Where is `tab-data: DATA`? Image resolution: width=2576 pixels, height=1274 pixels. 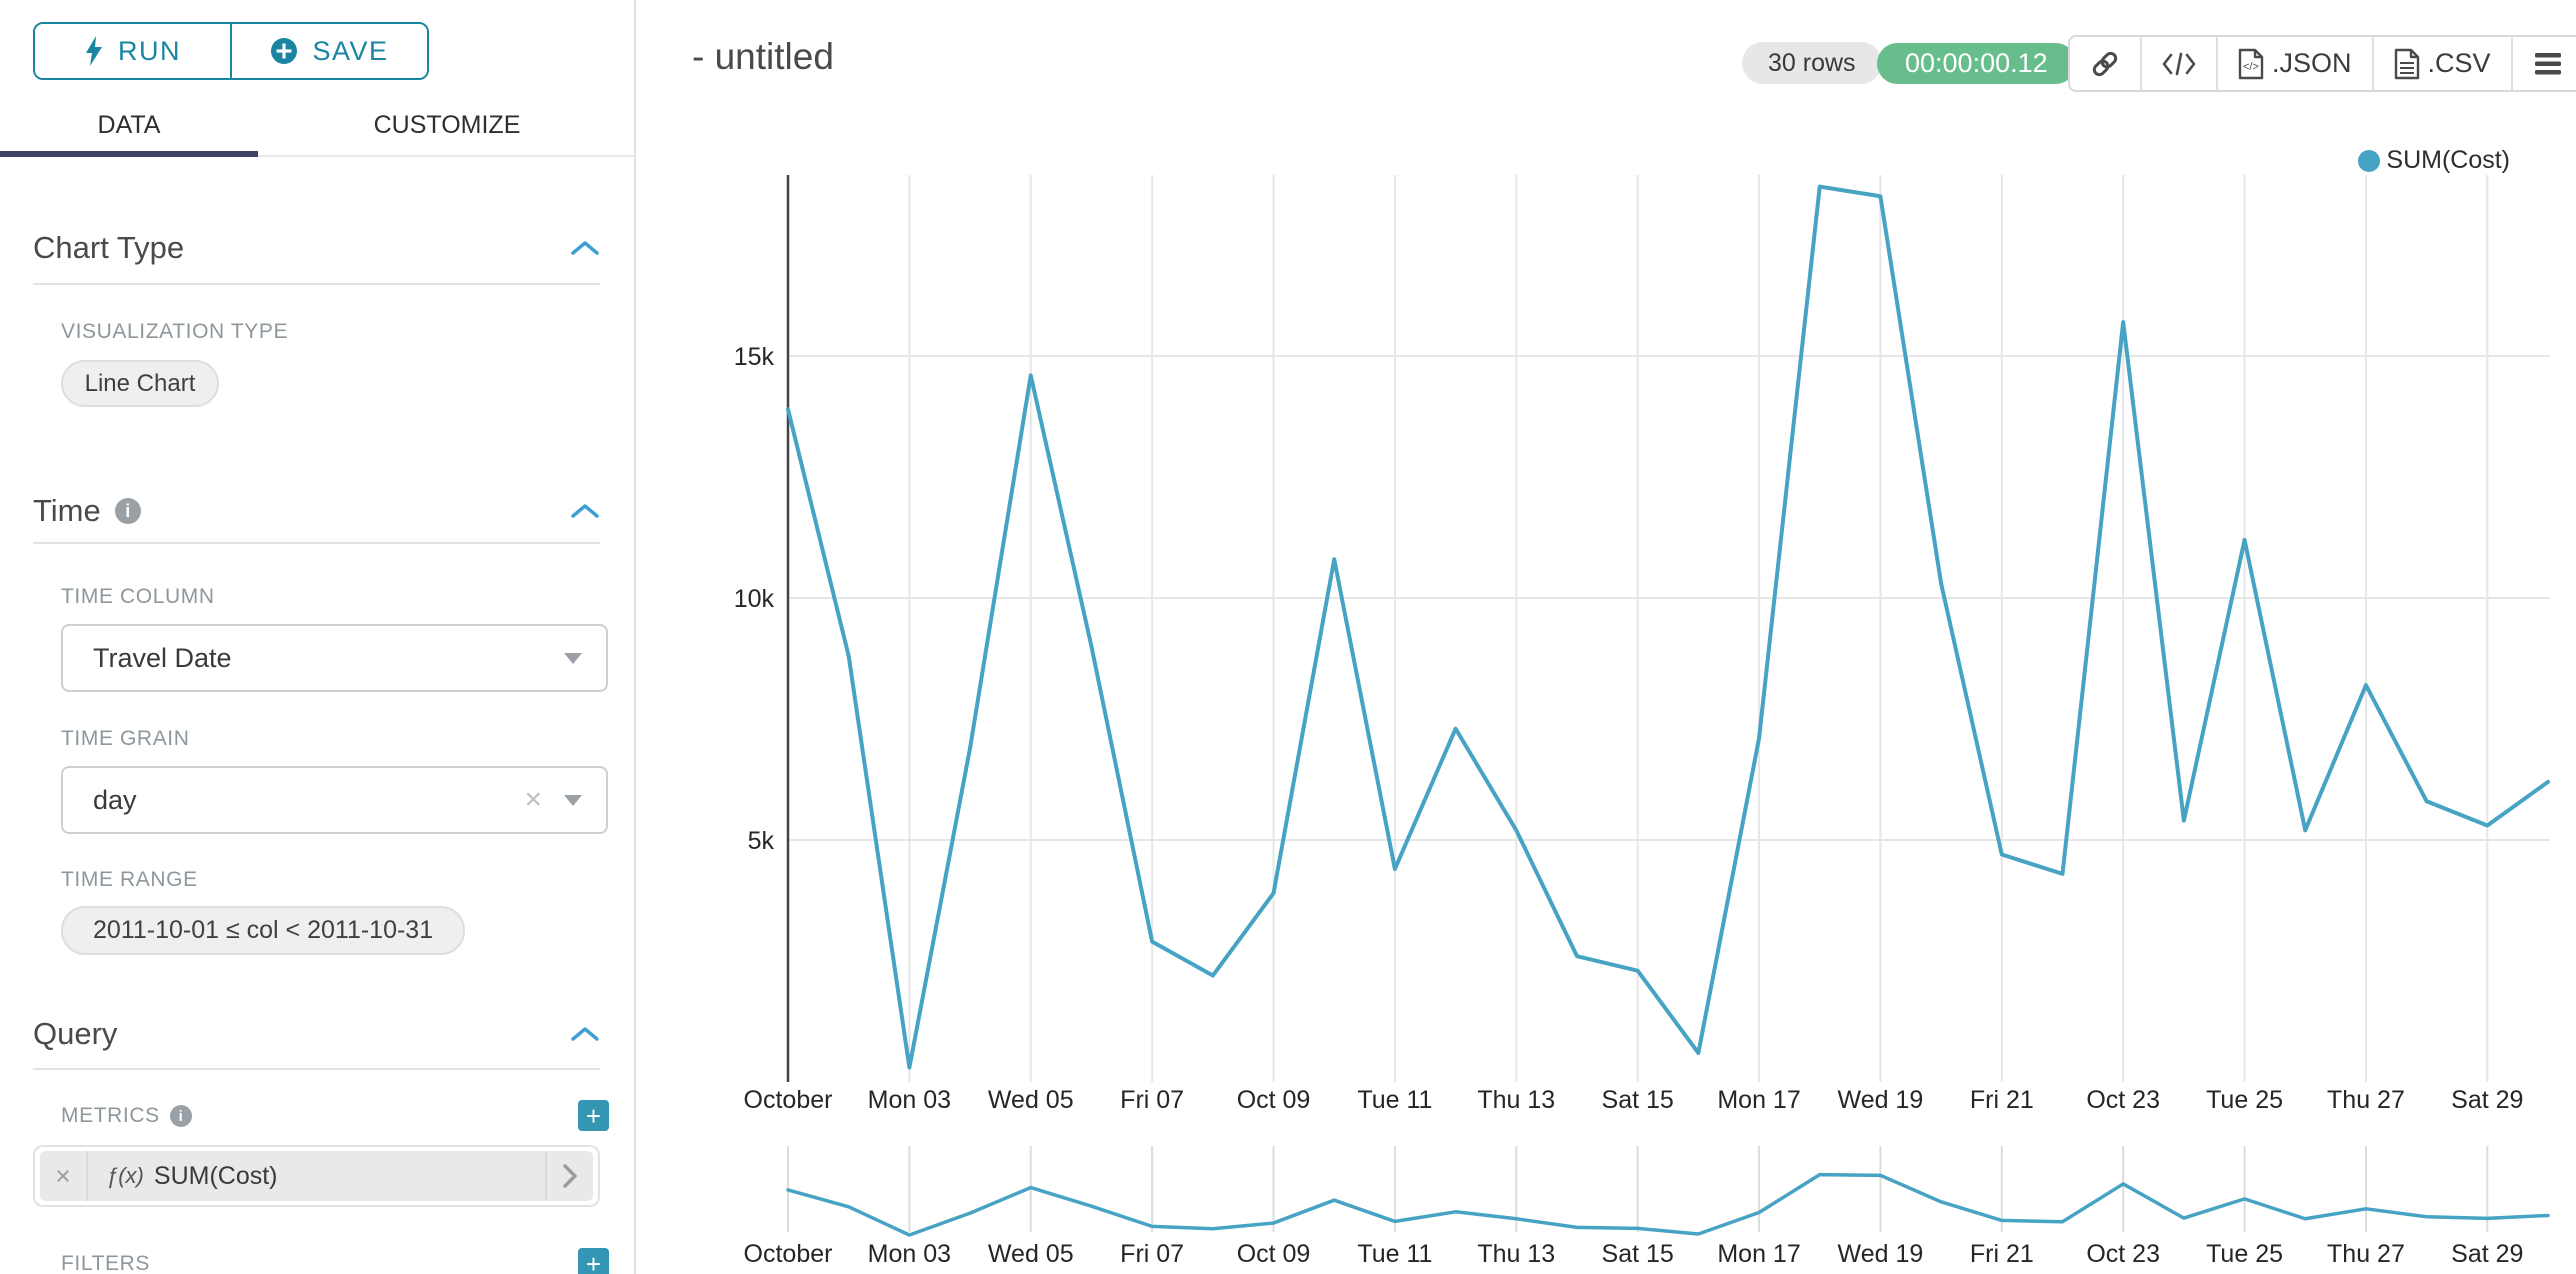 tab-data: DATA is located at coordinates (129, 125).